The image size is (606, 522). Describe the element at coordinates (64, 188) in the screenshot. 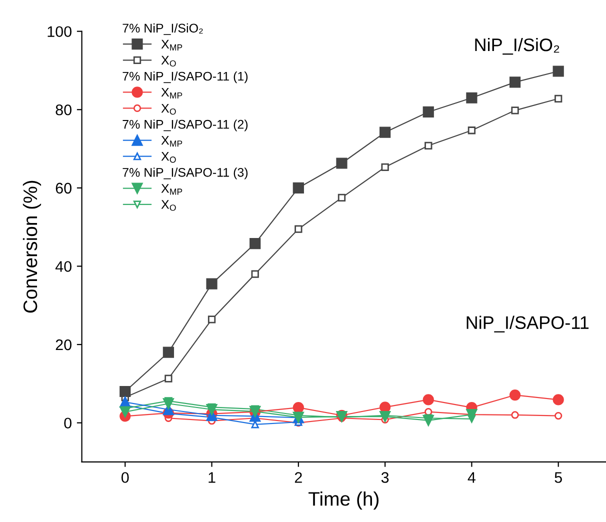

I see `y-tick-label: 60` at that location.